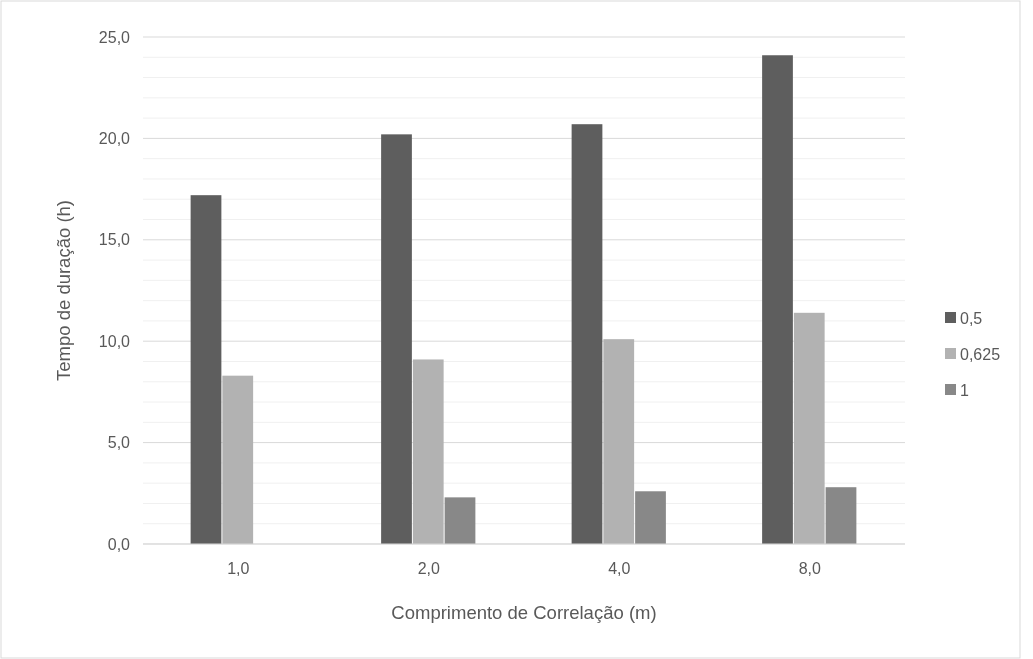  What do you see at coordinates (964, 390) in the screenshot?
I see `legend-label: 1` at bounding box center [964, 390].